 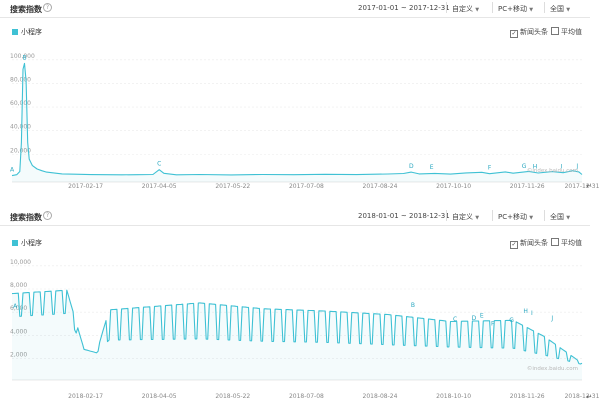 What do you see at coordinates (404, 216) in the screenshot?
I see `date-range-picker: 2018-01-01 ~ 2018-12-31` at bounding box center [404, 216].